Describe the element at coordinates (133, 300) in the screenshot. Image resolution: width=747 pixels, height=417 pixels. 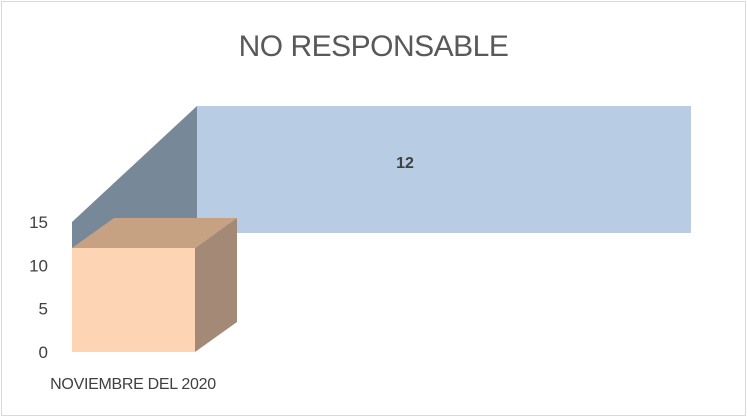
I see `bar-front` at that location.